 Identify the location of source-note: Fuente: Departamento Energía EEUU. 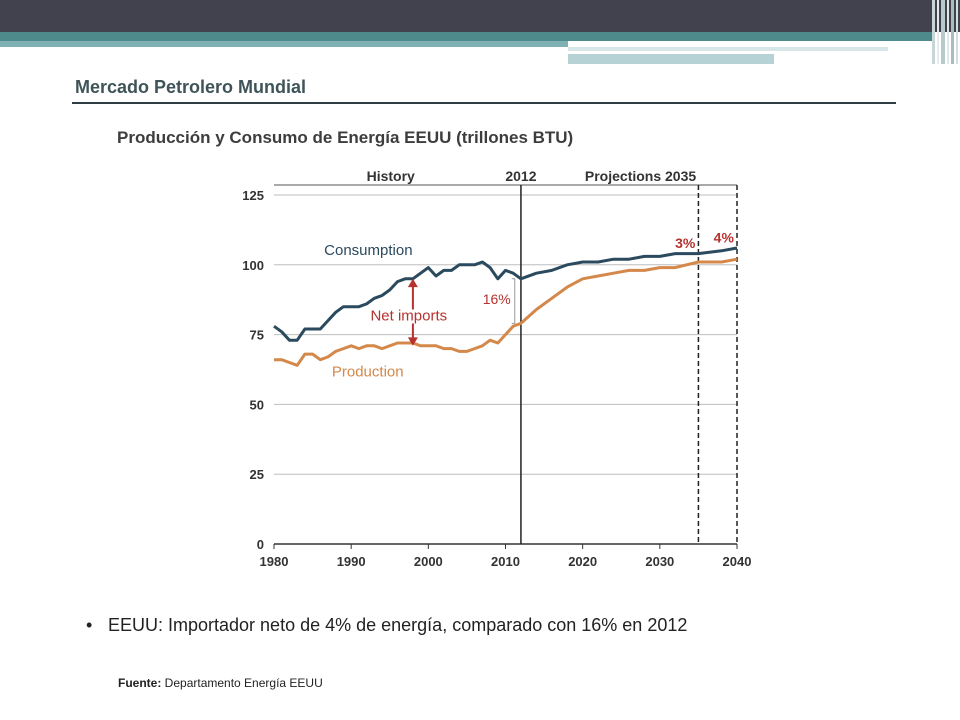
(220, 683).